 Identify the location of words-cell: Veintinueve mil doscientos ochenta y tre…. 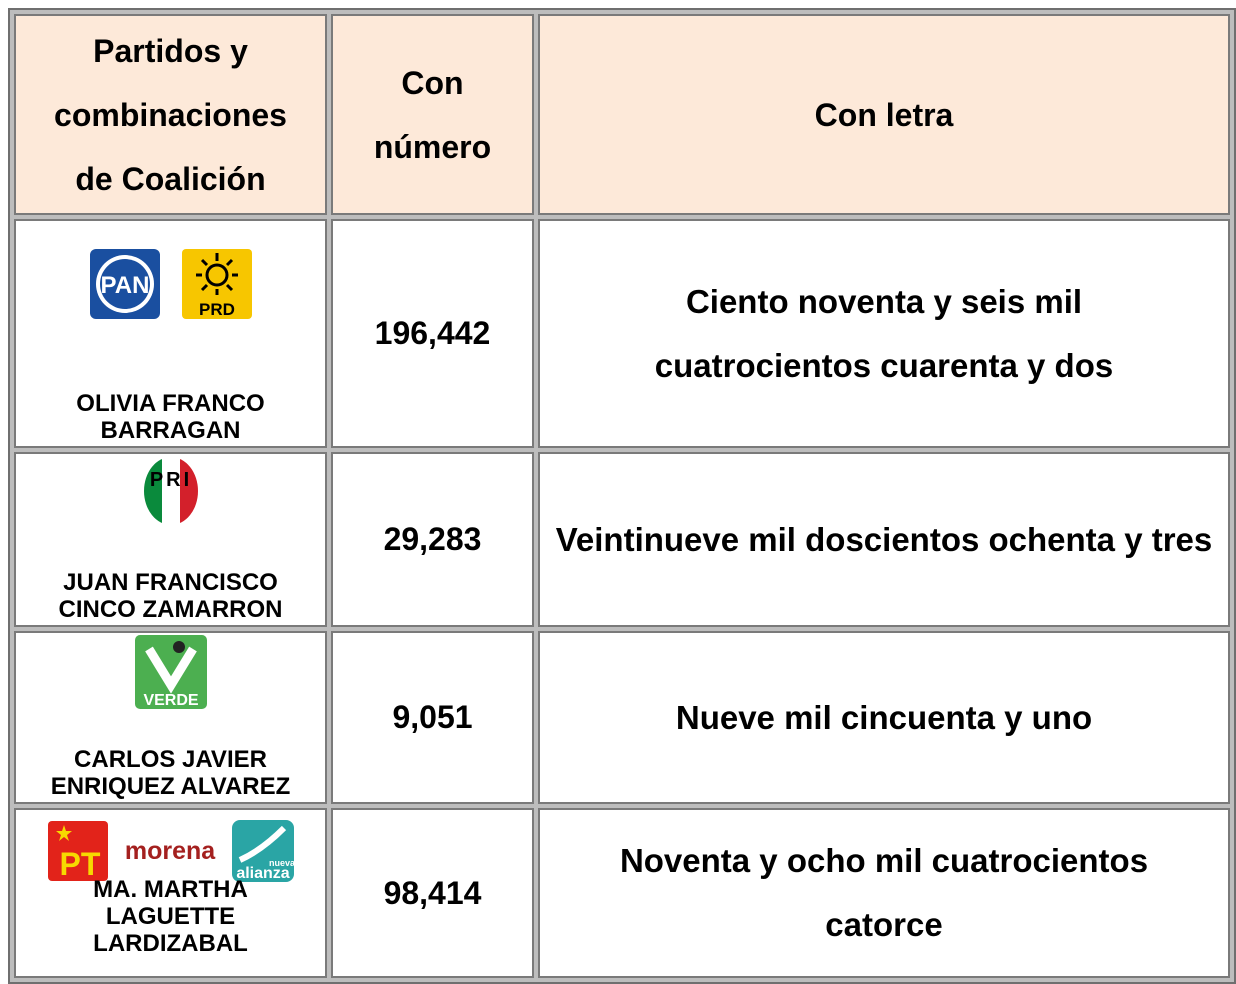
(884, 539).